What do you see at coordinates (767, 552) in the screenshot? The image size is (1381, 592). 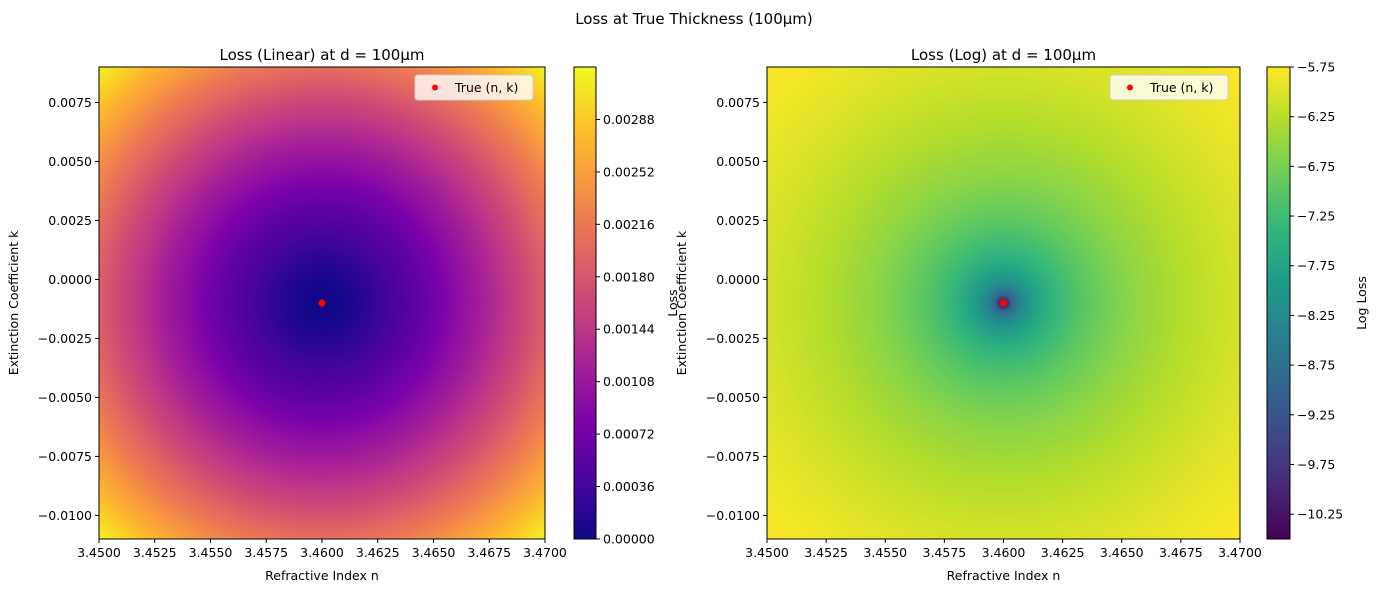 I see `plot2-xtick-label: 3.4500` at bounding box center [767, 552].